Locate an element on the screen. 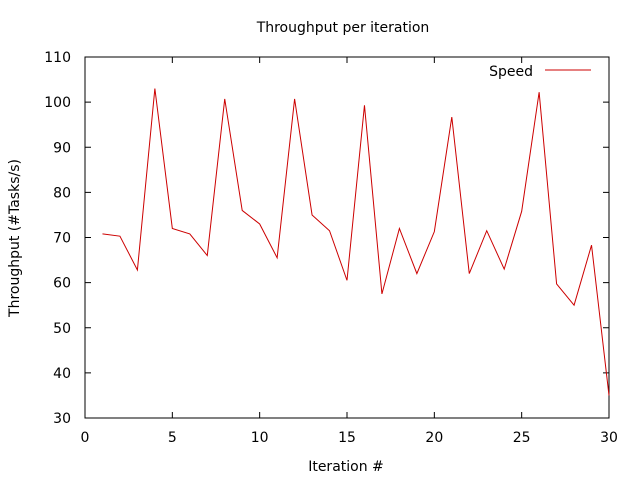 This screenshot has width=640, height=480. y-tick-label: 70 is located at coordinates (62, 239).